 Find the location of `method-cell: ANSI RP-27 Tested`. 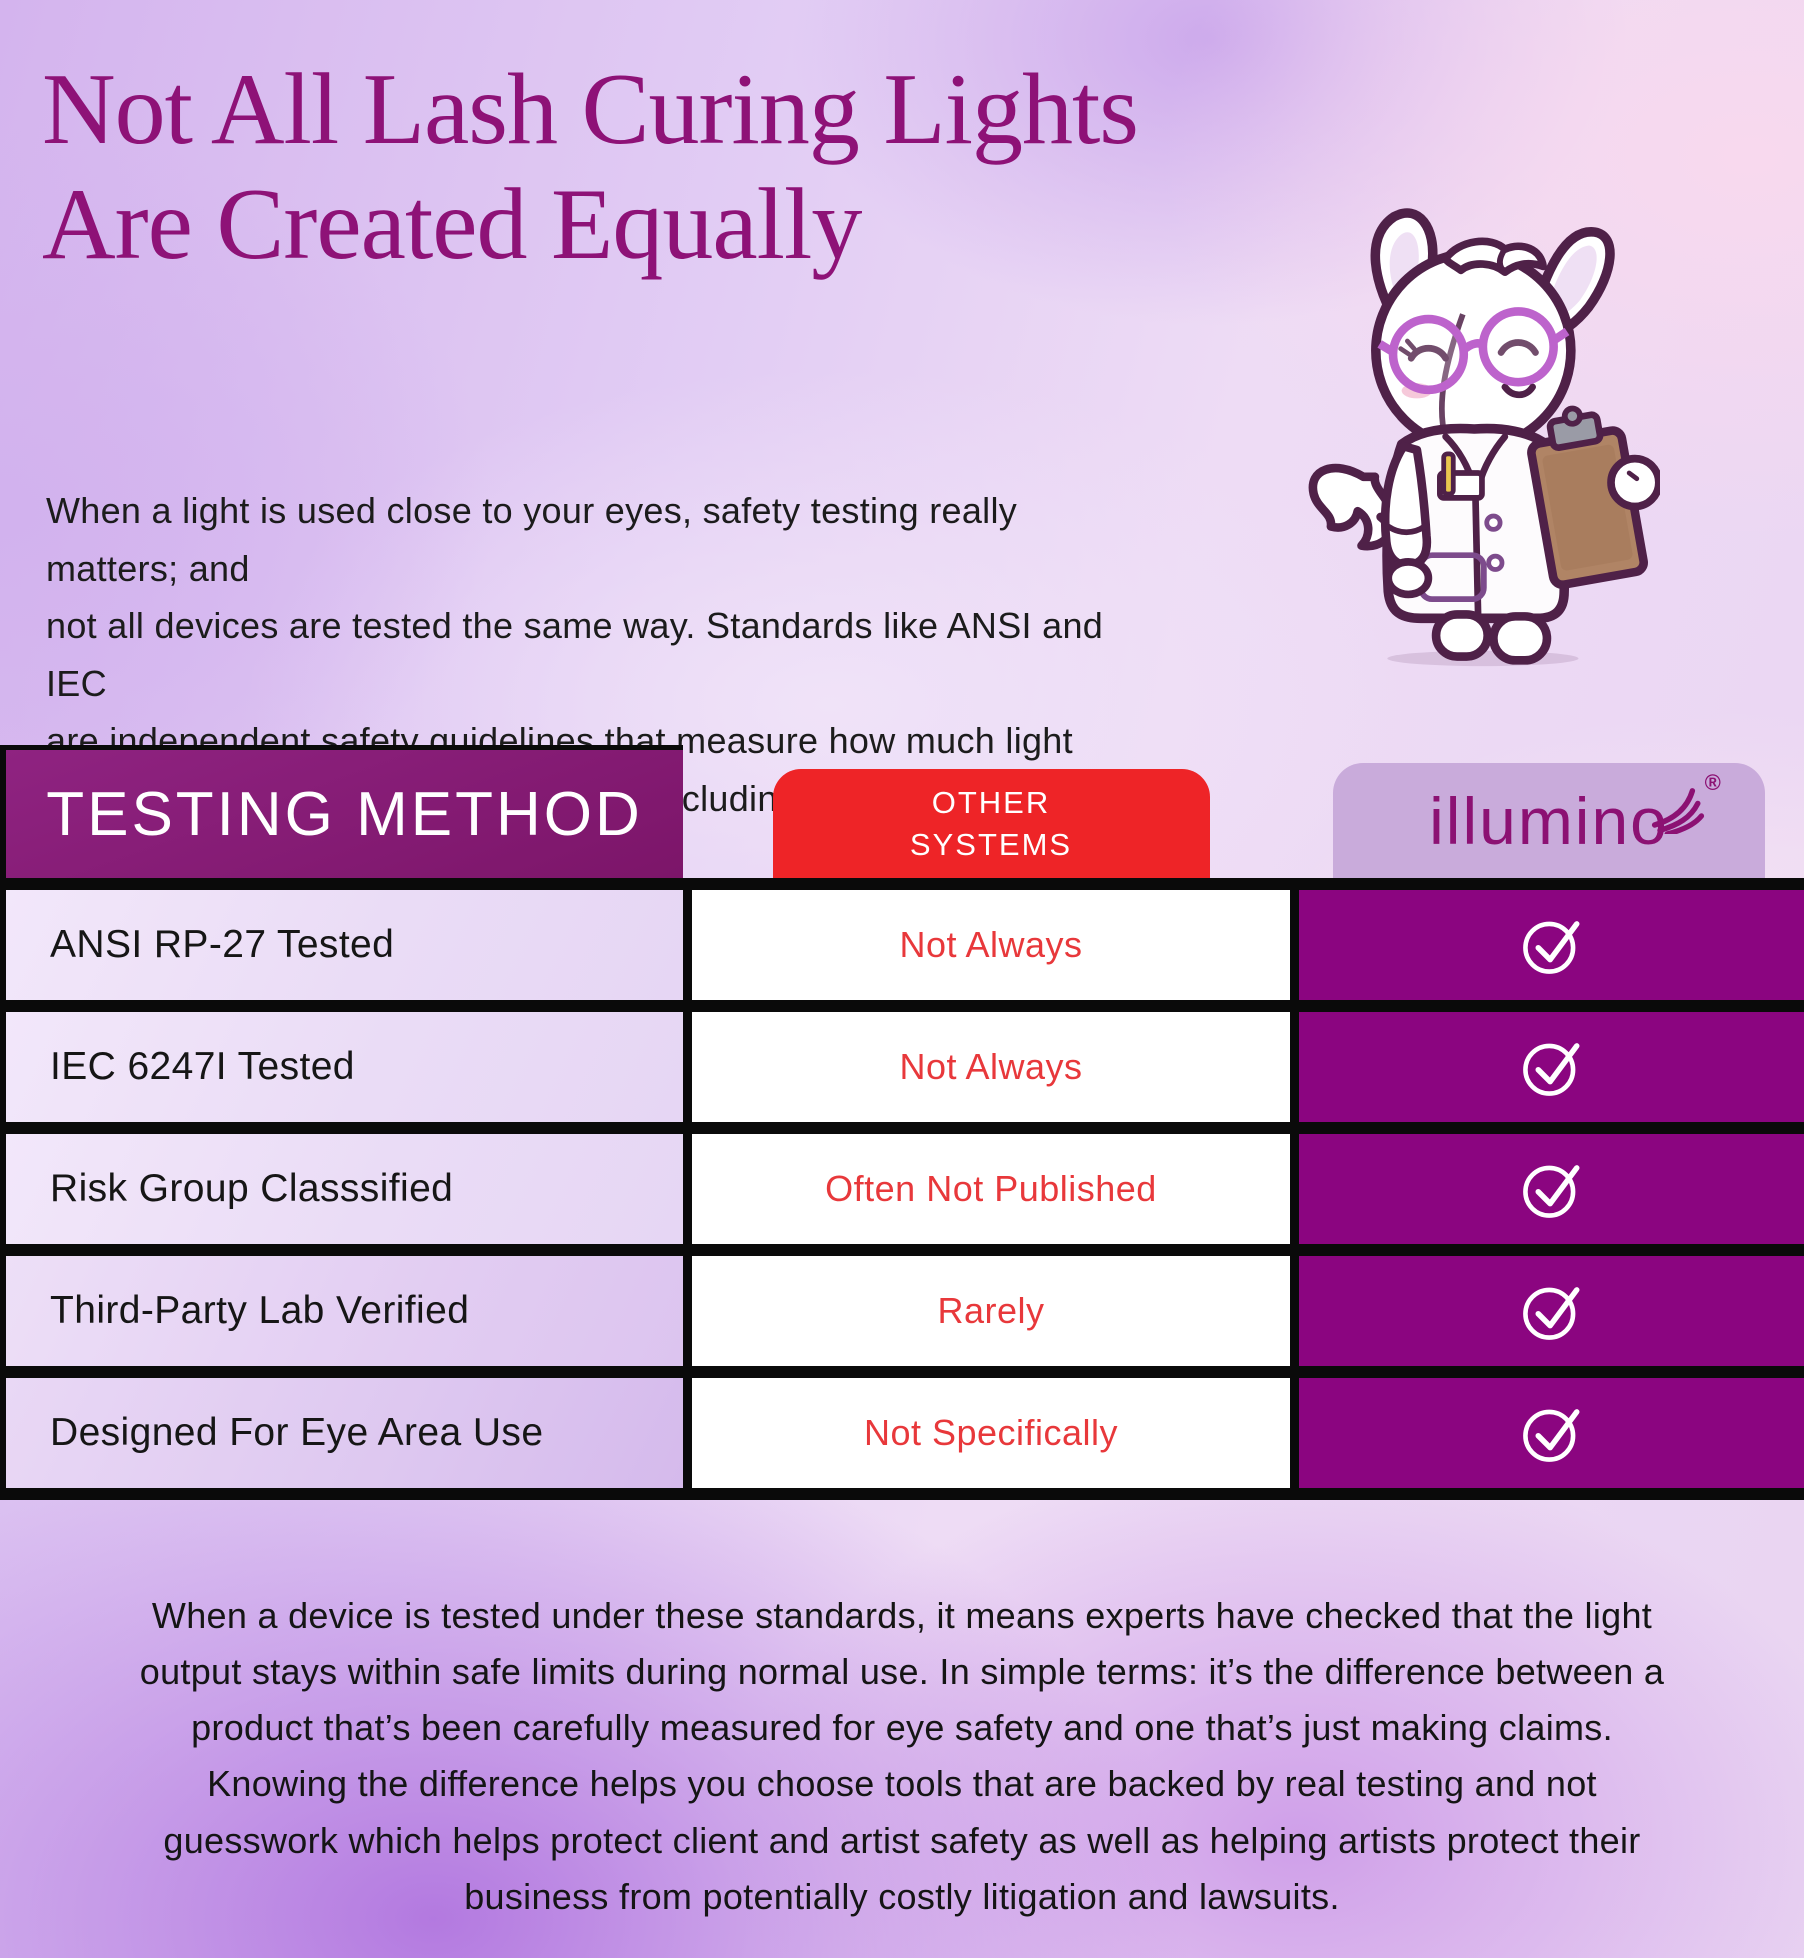

method-cell: ANSI RP-27 Tested is located at coordinates (341, 945).